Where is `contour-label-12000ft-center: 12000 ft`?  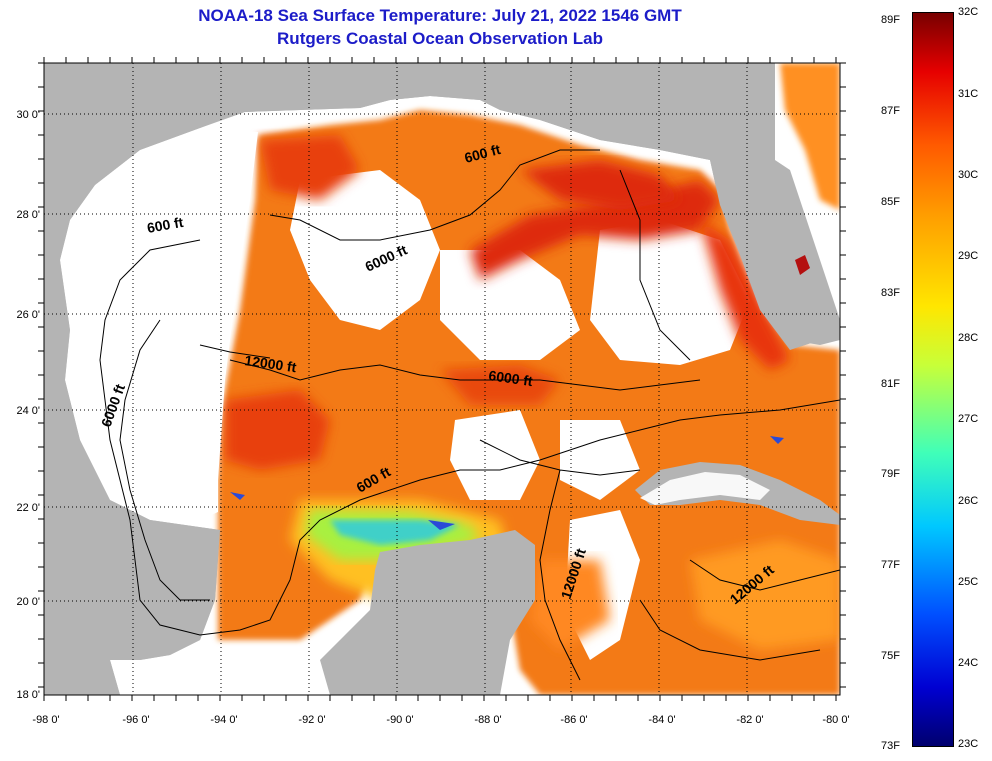 contour-label-12000ft-center: 12000 ft is located at coordinates (271, 363).